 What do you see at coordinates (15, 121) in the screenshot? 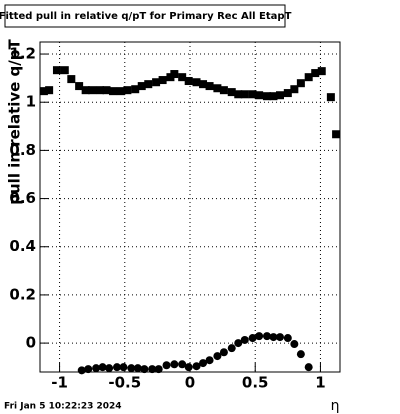
I see `y-axis-label: pull in relative q/pT` at bounding box center [15, 121].